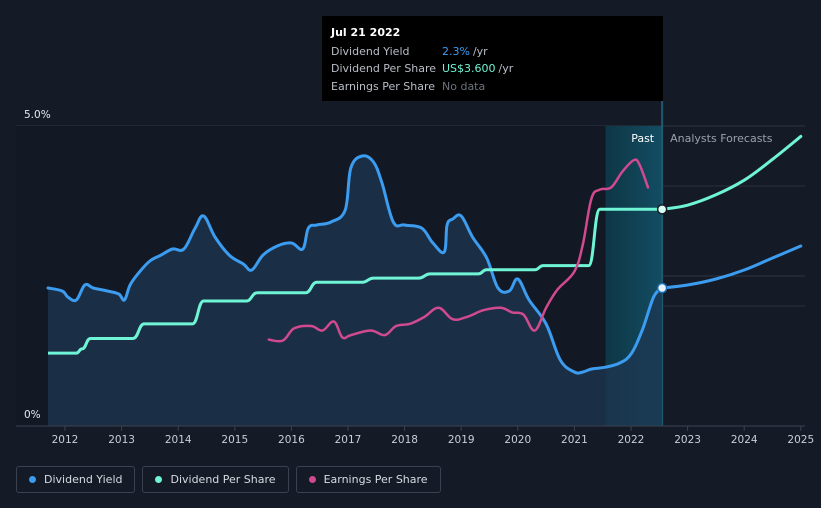 This screenshot has width=821, height=508. What do you see at coordinates (348, 440) in the screenshot?
I see `x-tick-label: 2017` at bounding box center [348, 440].